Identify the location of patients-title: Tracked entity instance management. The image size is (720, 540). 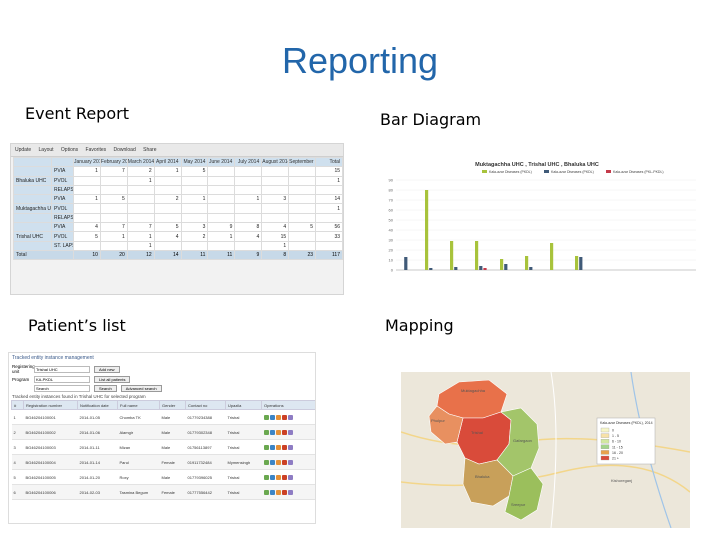
(53, 358).